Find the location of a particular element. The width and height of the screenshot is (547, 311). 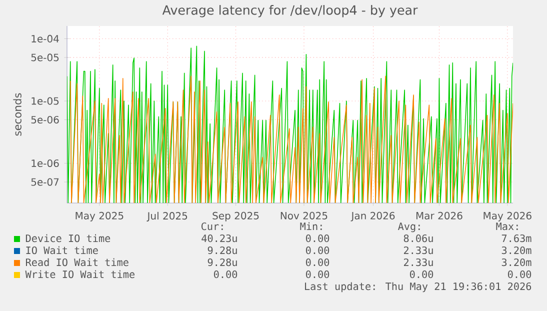

x-tick-label: May 2025 is located at coordinates (100, 217).